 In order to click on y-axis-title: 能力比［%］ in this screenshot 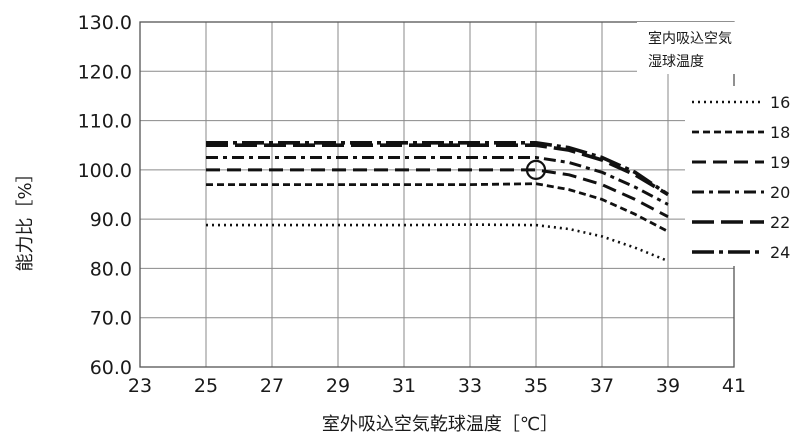, I will do `click(25, 217)`.